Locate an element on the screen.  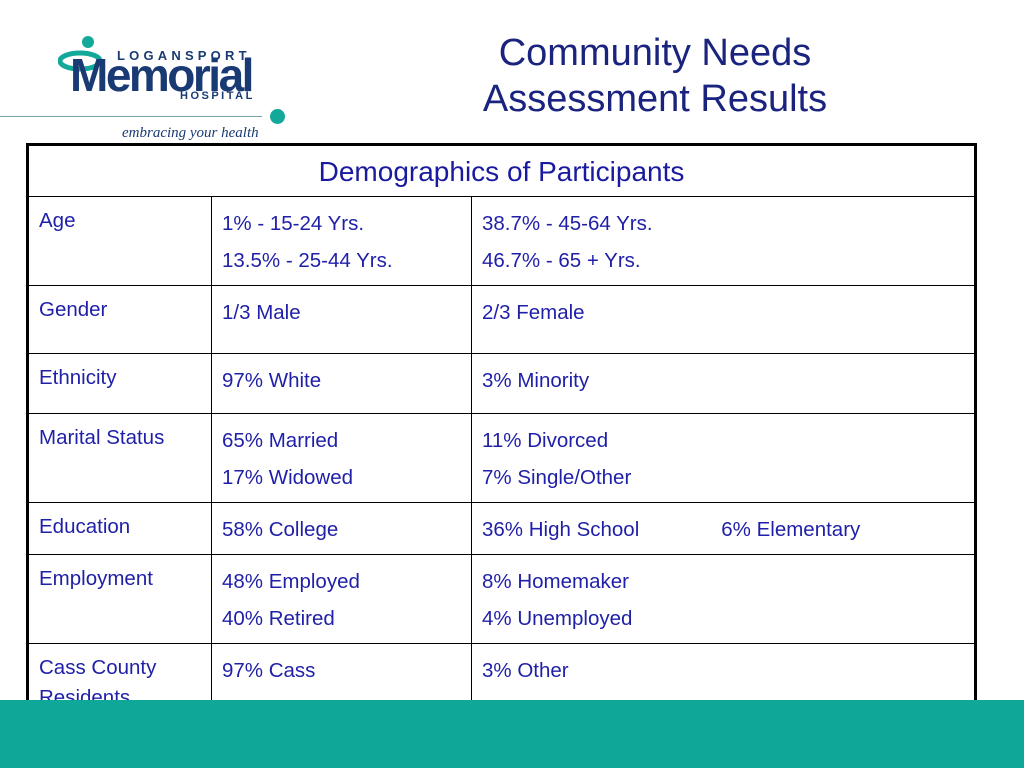
cell-line: 17% Widowed is located at coordinates (288, 477).